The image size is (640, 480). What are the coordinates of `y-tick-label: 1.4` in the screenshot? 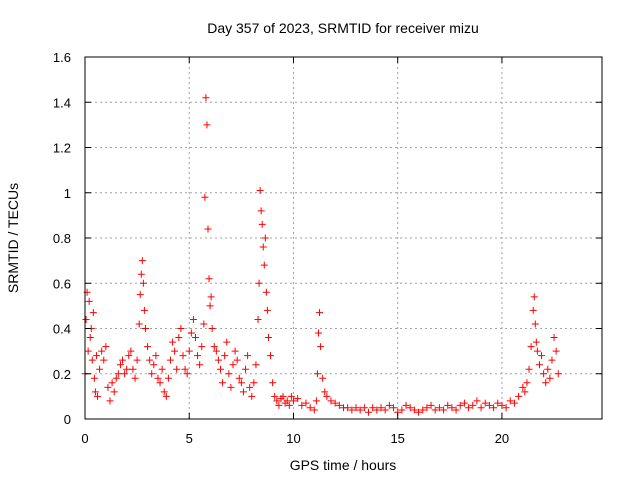 It's located at (62, 102).